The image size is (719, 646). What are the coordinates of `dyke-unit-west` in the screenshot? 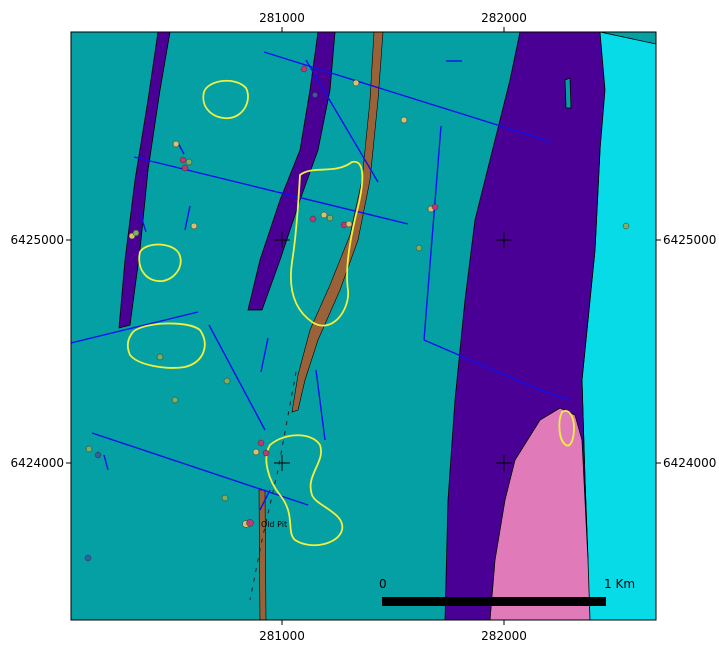 It's located at (144, 180).